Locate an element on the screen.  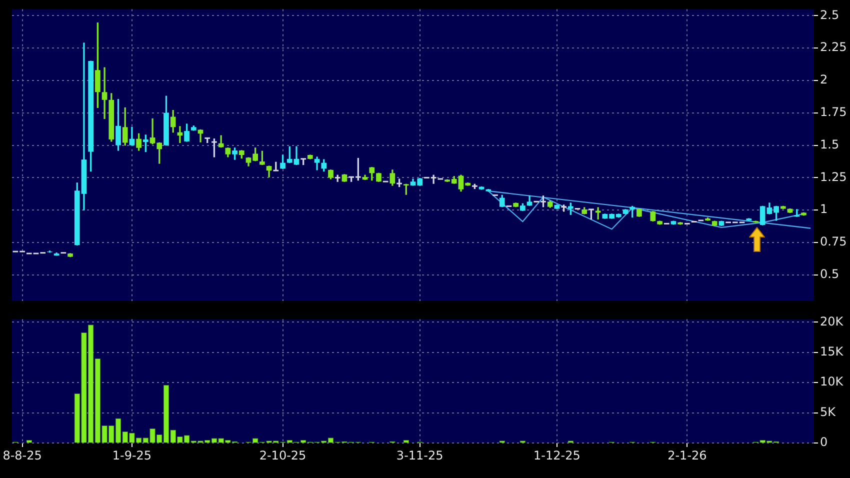
y-tick-label: 2.5 is located at coordinates (830, 15).